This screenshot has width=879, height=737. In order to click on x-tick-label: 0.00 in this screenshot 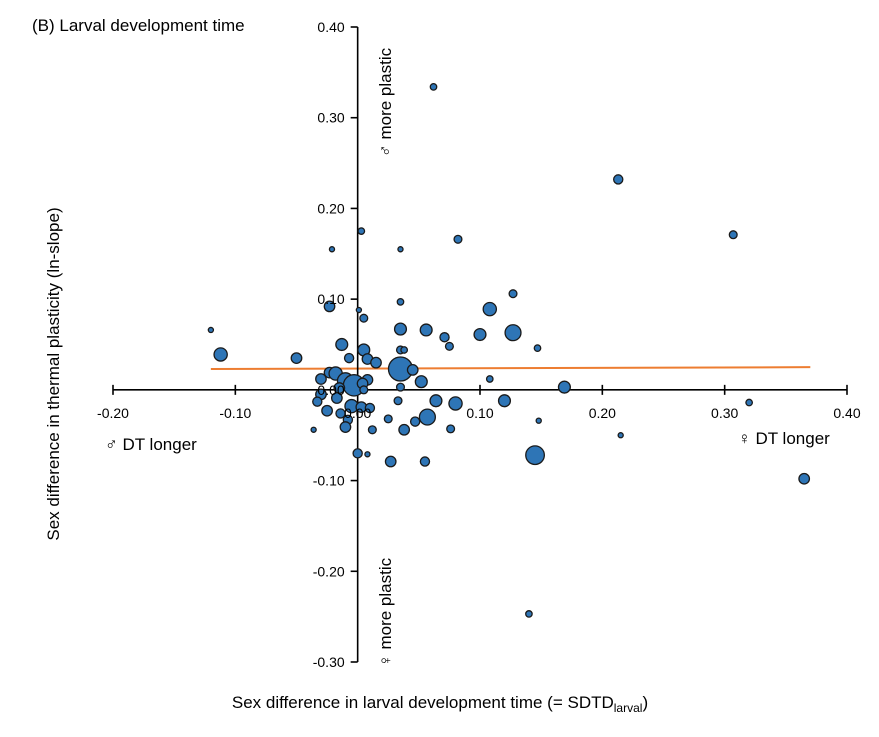, I will do `click(357, 413)`.